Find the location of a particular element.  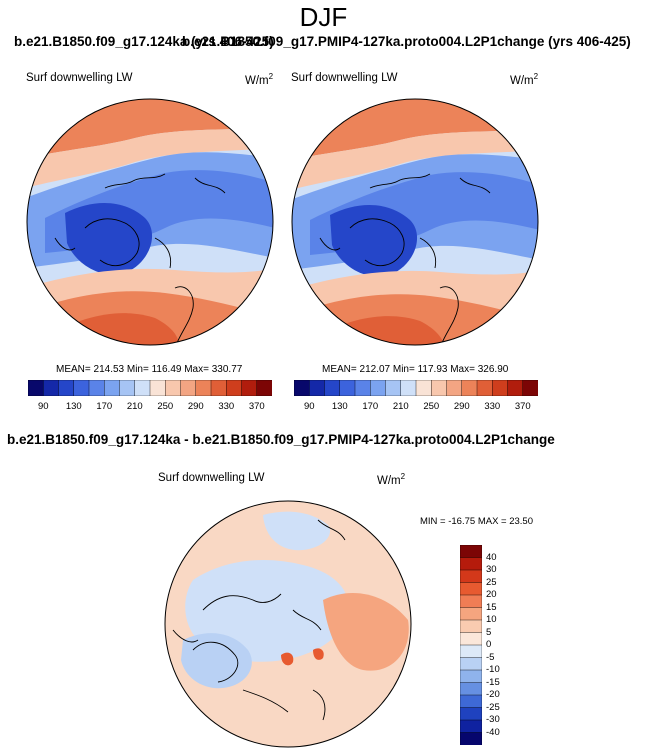

panel1-stats: MEAN= 214.53 Min= 116.49 Max= 330.77 is located at coordinates (149, 369).